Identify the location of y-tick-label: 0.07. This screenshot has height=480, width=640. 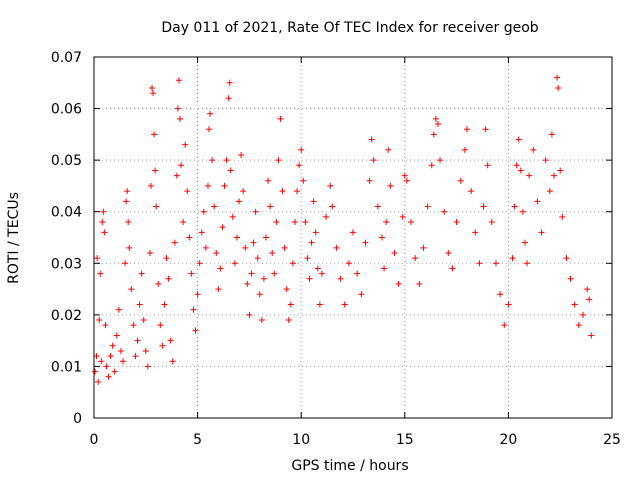
(66, 58).